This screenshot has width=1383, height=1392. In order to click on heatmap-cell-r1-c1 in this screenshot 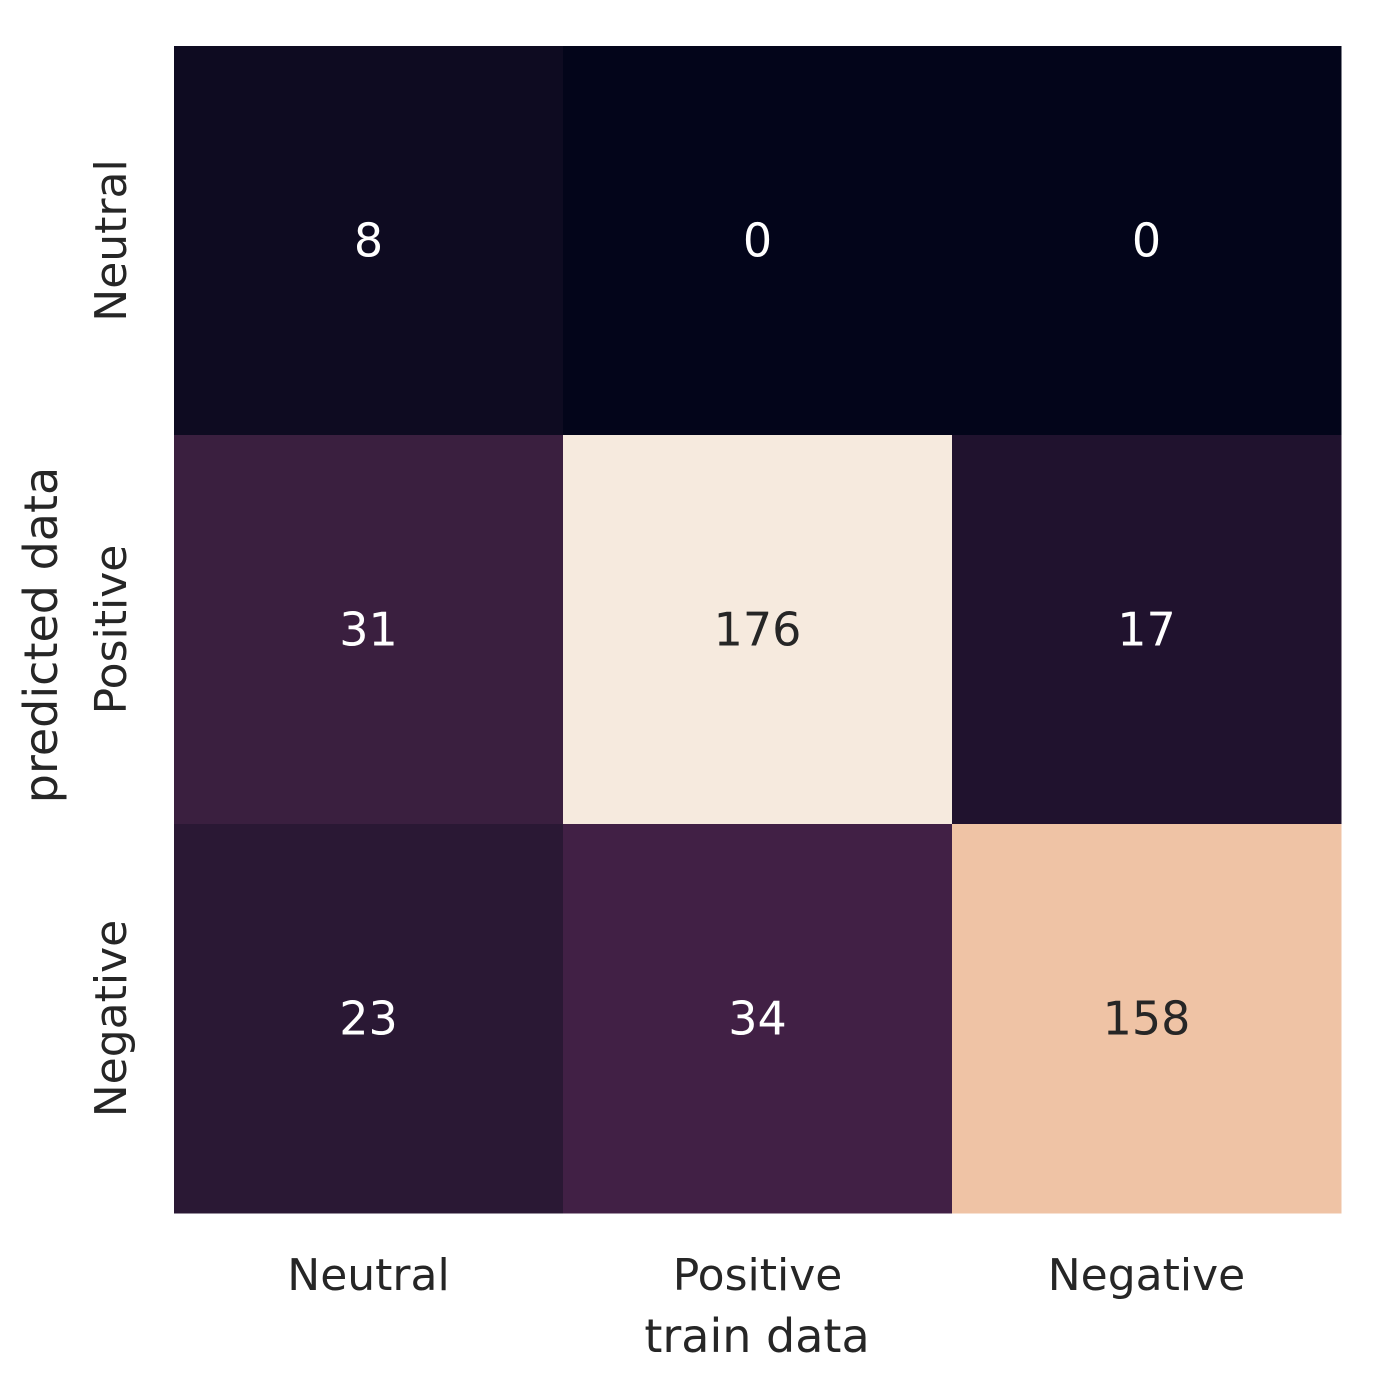, I will do `click(758, 630)`.